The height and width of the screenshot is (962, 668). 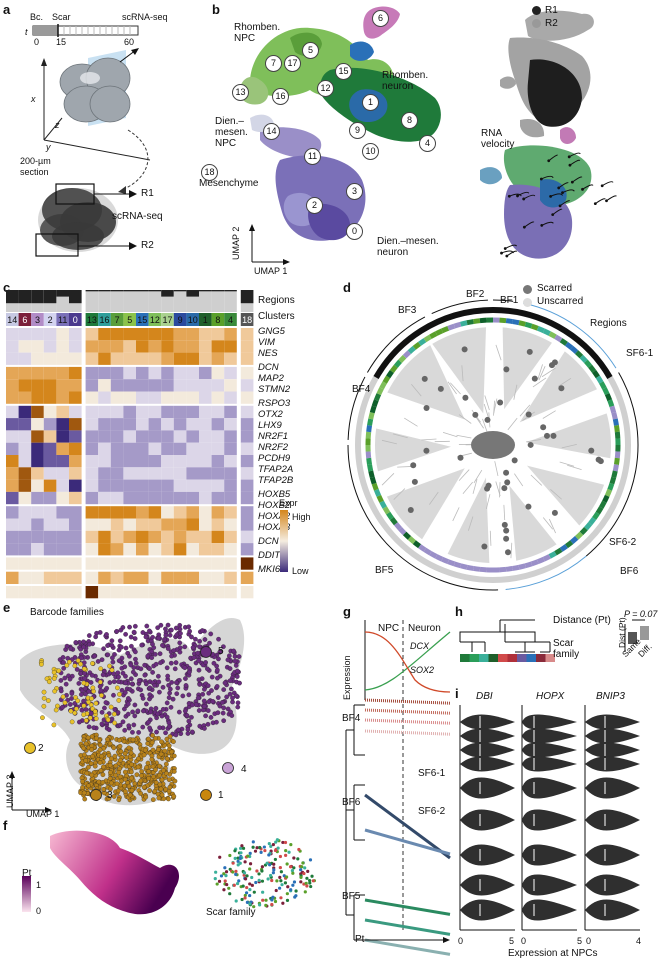 What do you see at coordinates (314, 205) in the screenshot?
I see `b-cluster-2: 2` at bounding box center [314, 205].